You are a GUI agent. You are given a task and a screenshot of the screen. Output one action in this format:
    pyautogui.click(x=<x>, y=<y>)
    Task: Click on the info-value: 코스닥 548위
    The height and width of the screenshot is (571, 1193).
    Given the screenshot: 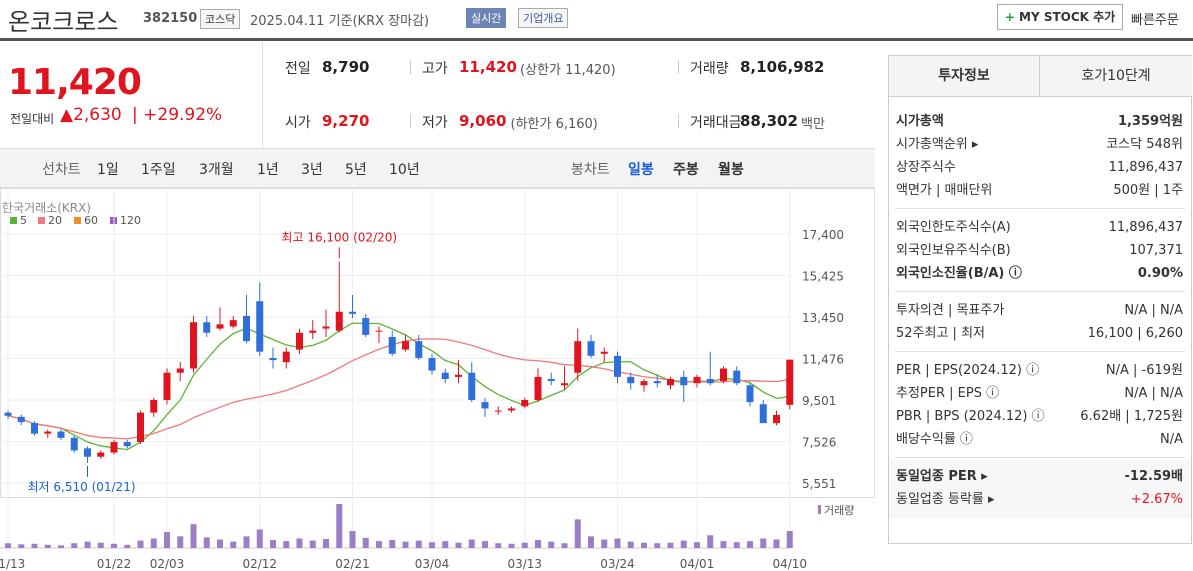 What is the action you would take?
    pyautogui.click(x=1144, y=144)
    